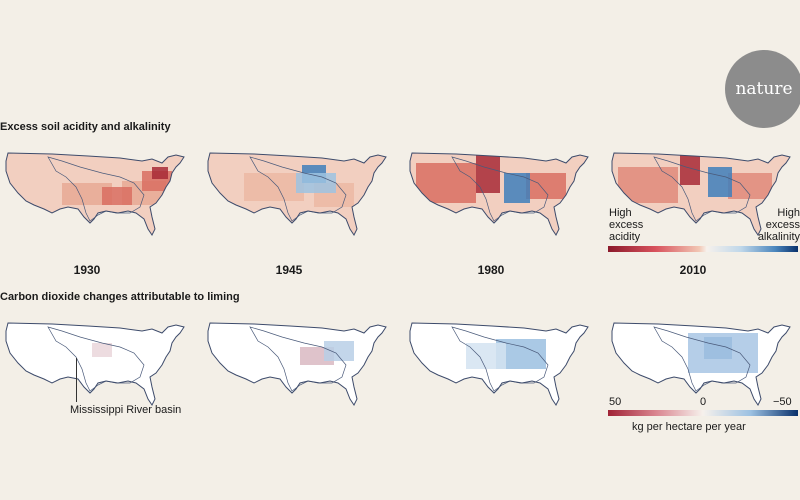 The width and height of the screenshot is (800, 500). I want to click on acidity-map-1980-svg, so click(499, 194).